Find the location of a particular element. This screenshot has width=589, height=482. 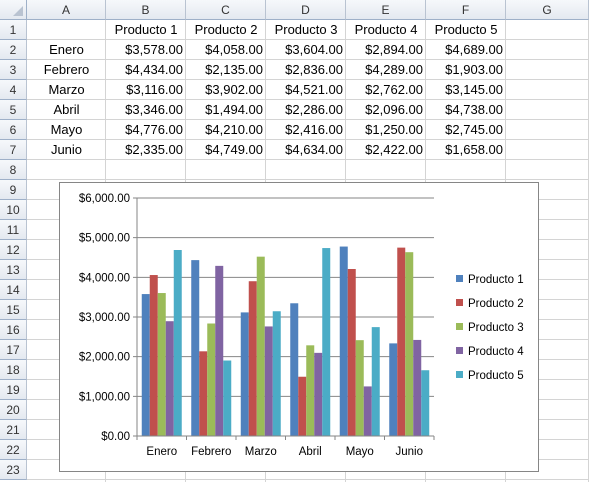

value-cell: $2,416.00 is located at coordinates (314, 129).